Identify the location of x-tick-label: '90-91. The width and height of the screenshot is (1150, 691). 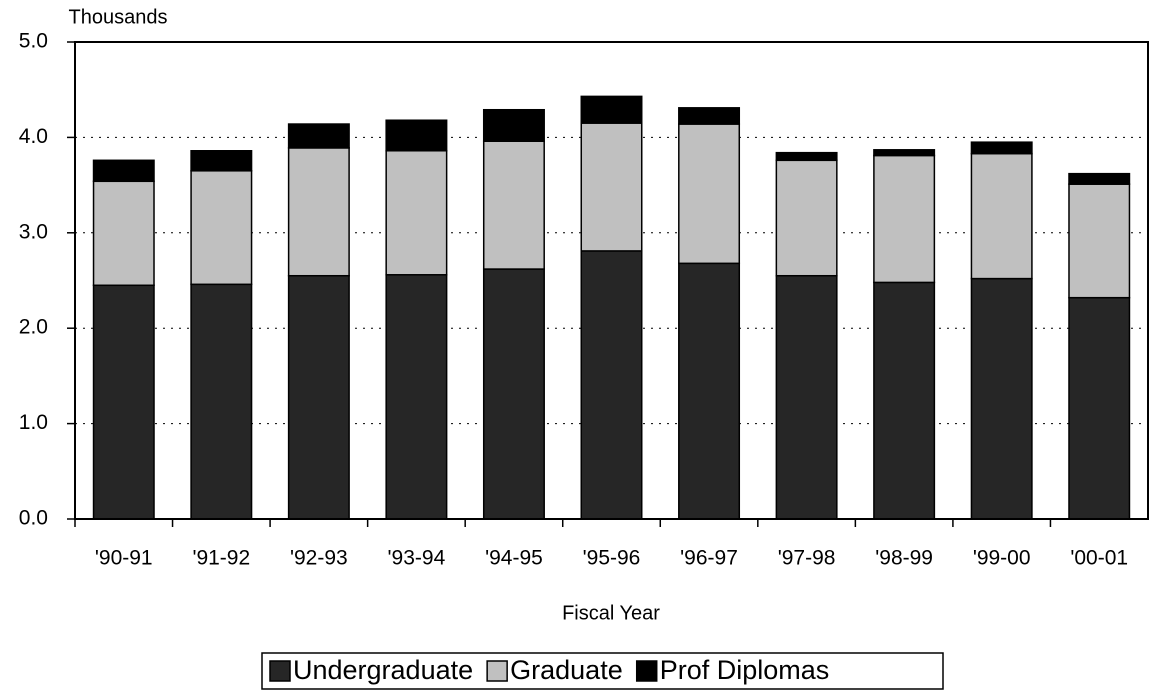
(124, 558).